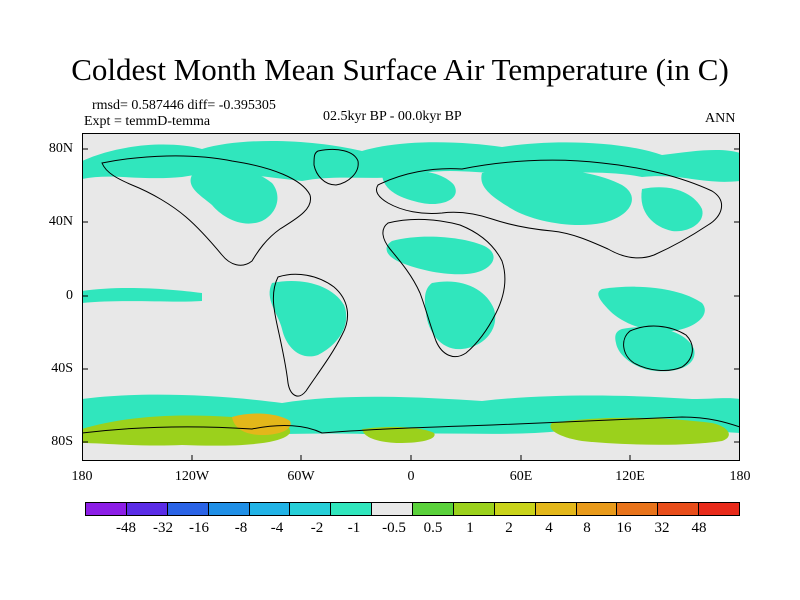 This screenshot has height=600, width=800. I want to click on colorbar-label: -32, so click(163, 528).